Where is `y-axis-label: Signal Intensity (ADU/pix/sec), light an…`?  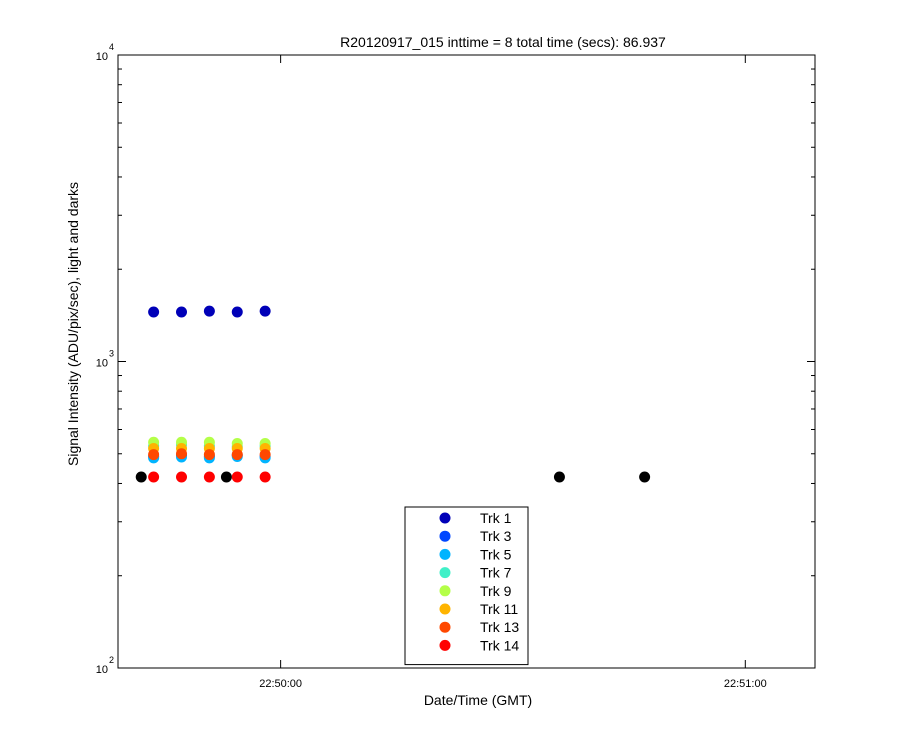 y-axis-label: Signal Intensity (ADU/pix/sec), light an… is located at coordinates (73, 324).